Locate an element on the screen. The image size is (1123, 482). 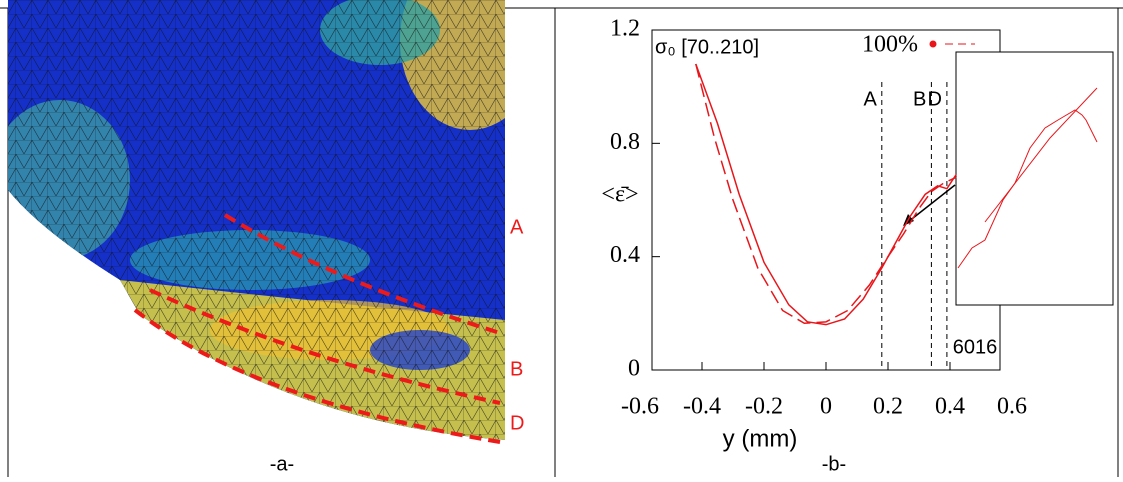
legend-title: σ₀ [70..210] is located at coordinates (707, 47).